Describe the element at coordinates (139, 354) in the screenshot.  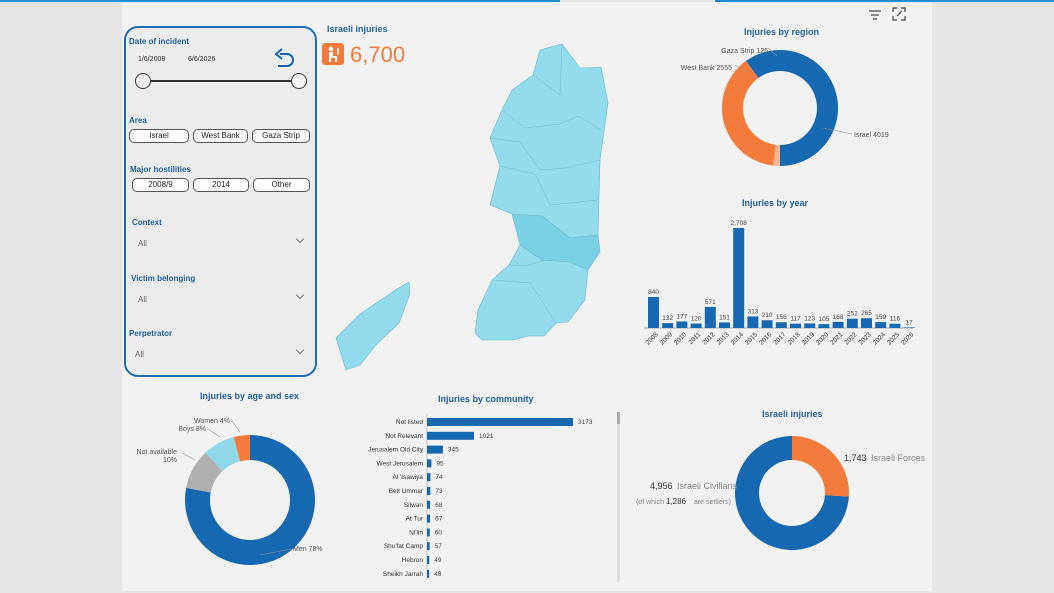
I see `perpetrator-dropdown-value: All` at that location.